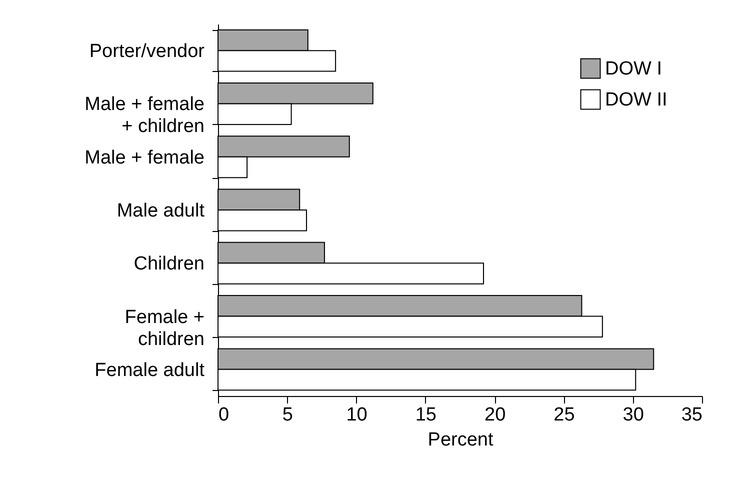  Describe the element at coordinates (633, 69) in the screenshot. I see `legend-label: DOW I` at that location.